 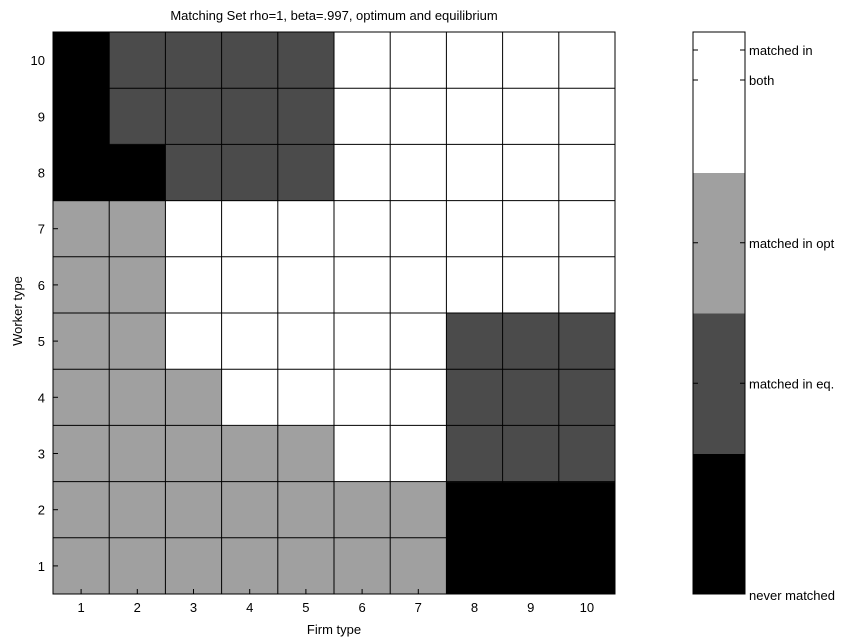 I want to click on colorbar-label-both: matched in, so click(x=781, y=50).